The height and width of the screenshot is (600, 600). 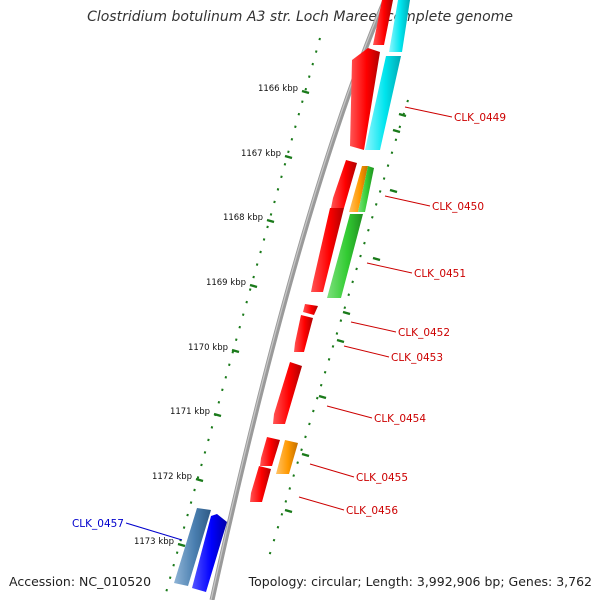 What do you see at coordinates (261, 154) in the screenshot?
I see `kbp-tick-label: 1167 kbp` at bounding box center [261, 154].